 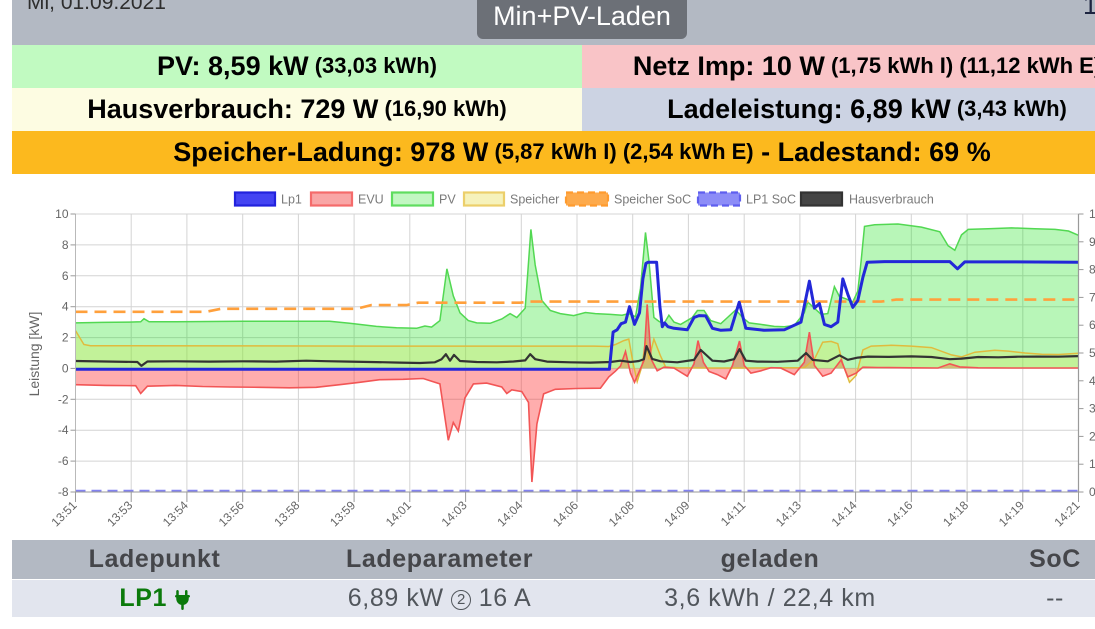 I want to click on svg-text: 13:56, so click(x=231, y=513).